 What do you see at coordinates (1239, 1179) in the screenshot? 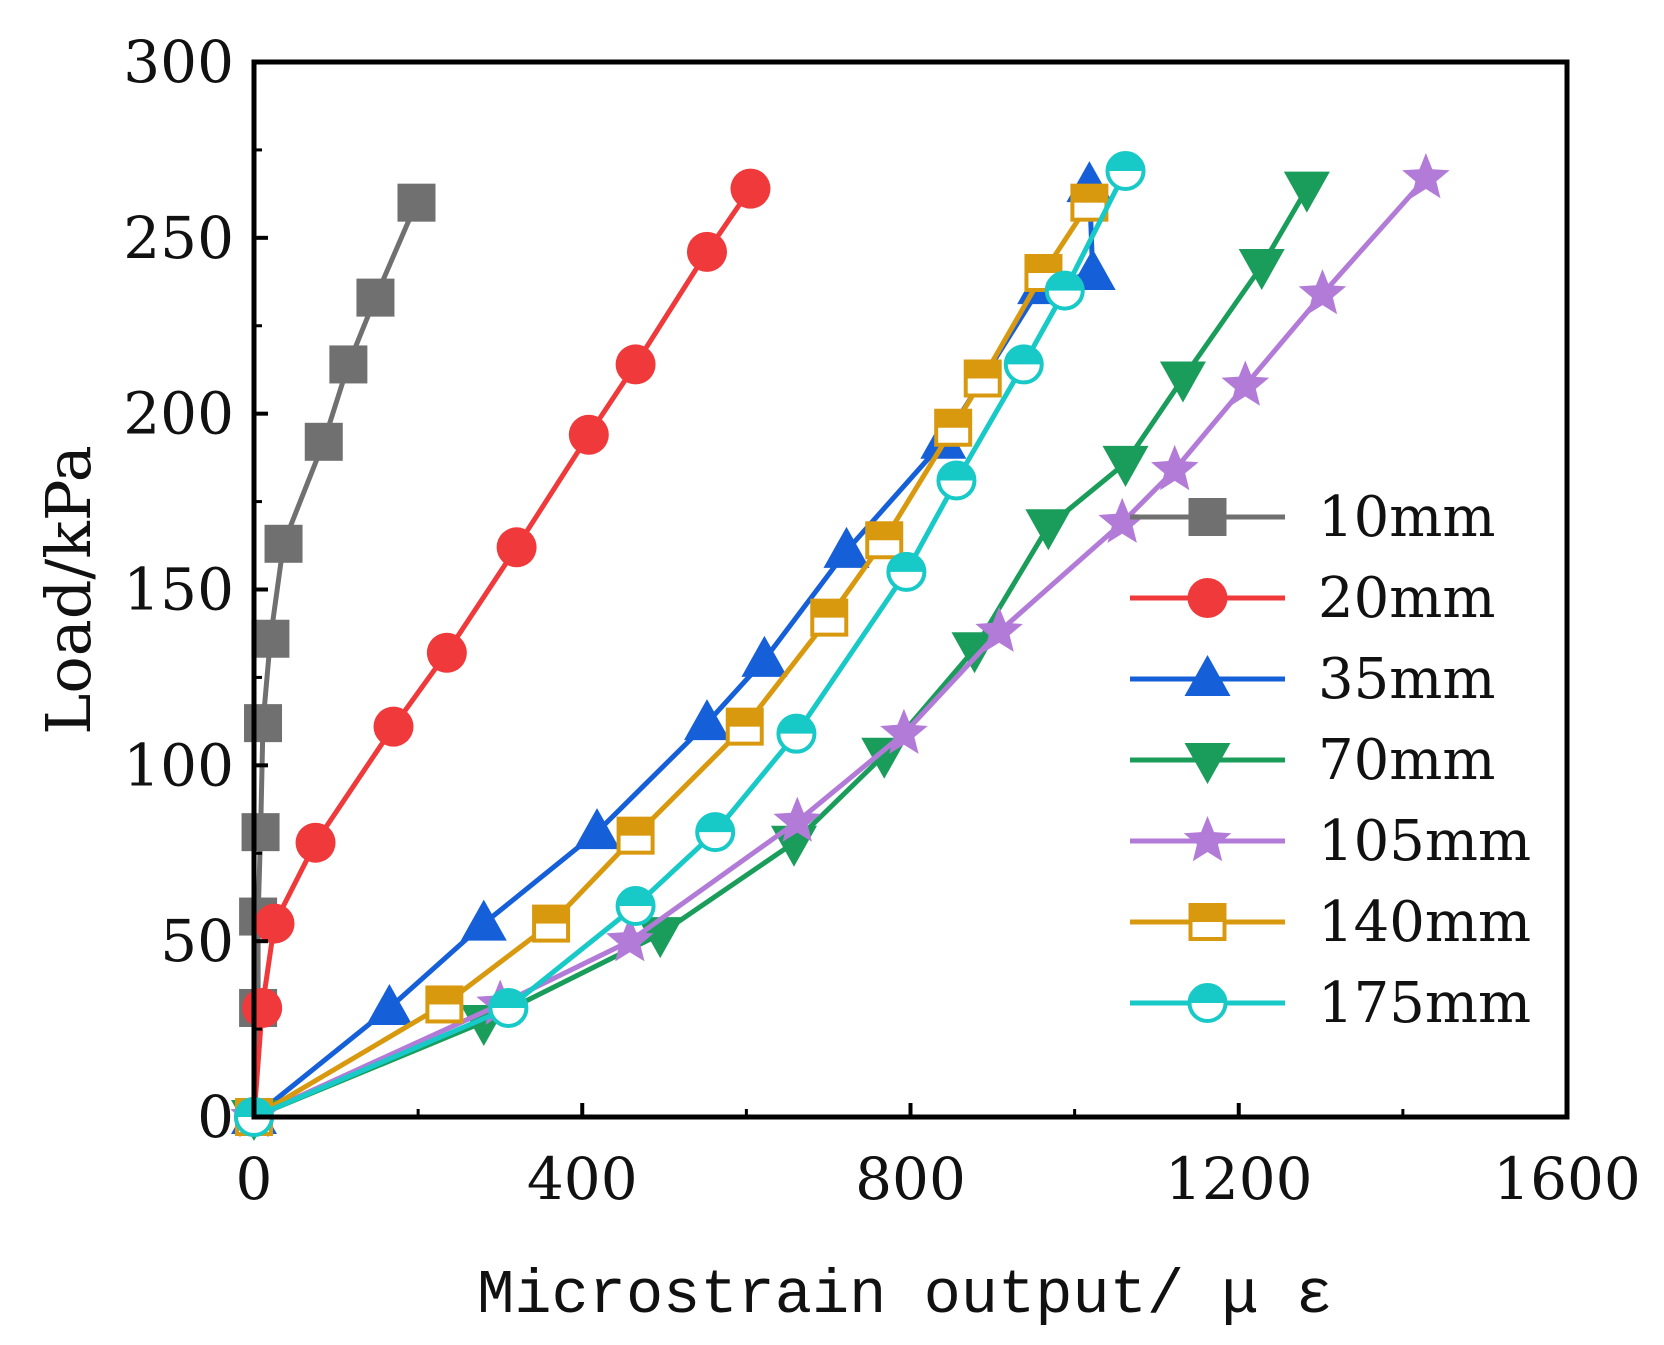
I see `x-tick-label: 1200` at bounding box center [1239, 1179].